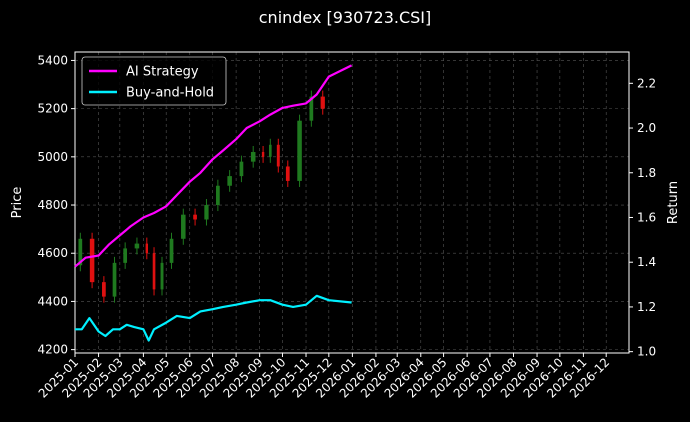 This screenshot has width=690, height=422. What do you see at coordinates (673, 202) in the screenshot?
I see `y-axis-label-right: Return` at bounding box center [673, 202].